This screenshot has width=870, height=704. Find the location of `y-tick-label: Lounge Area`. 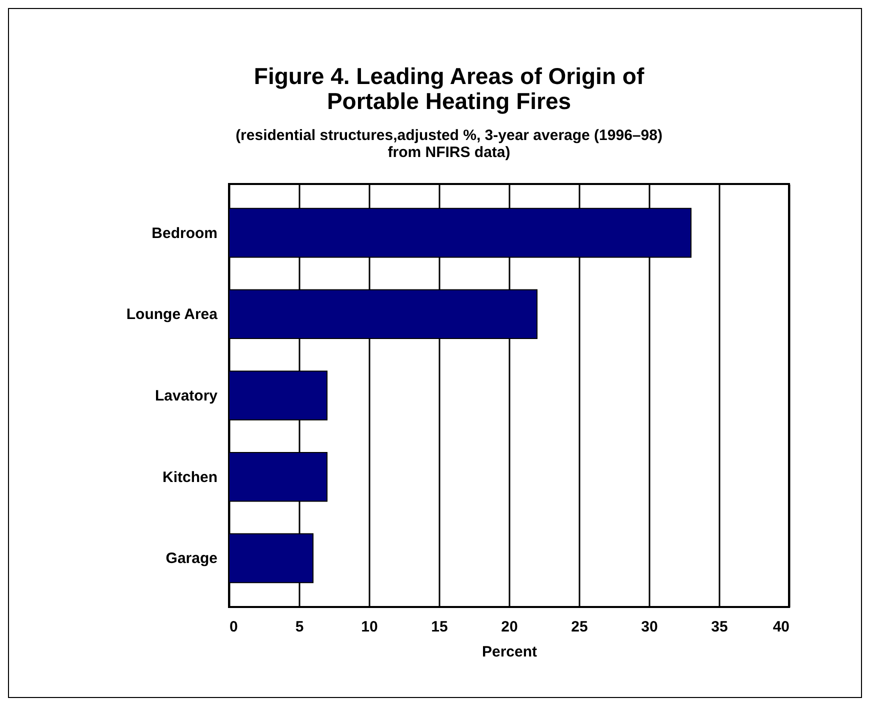

y-tick-label: Lounge Area is located at coordinates (172, 315).